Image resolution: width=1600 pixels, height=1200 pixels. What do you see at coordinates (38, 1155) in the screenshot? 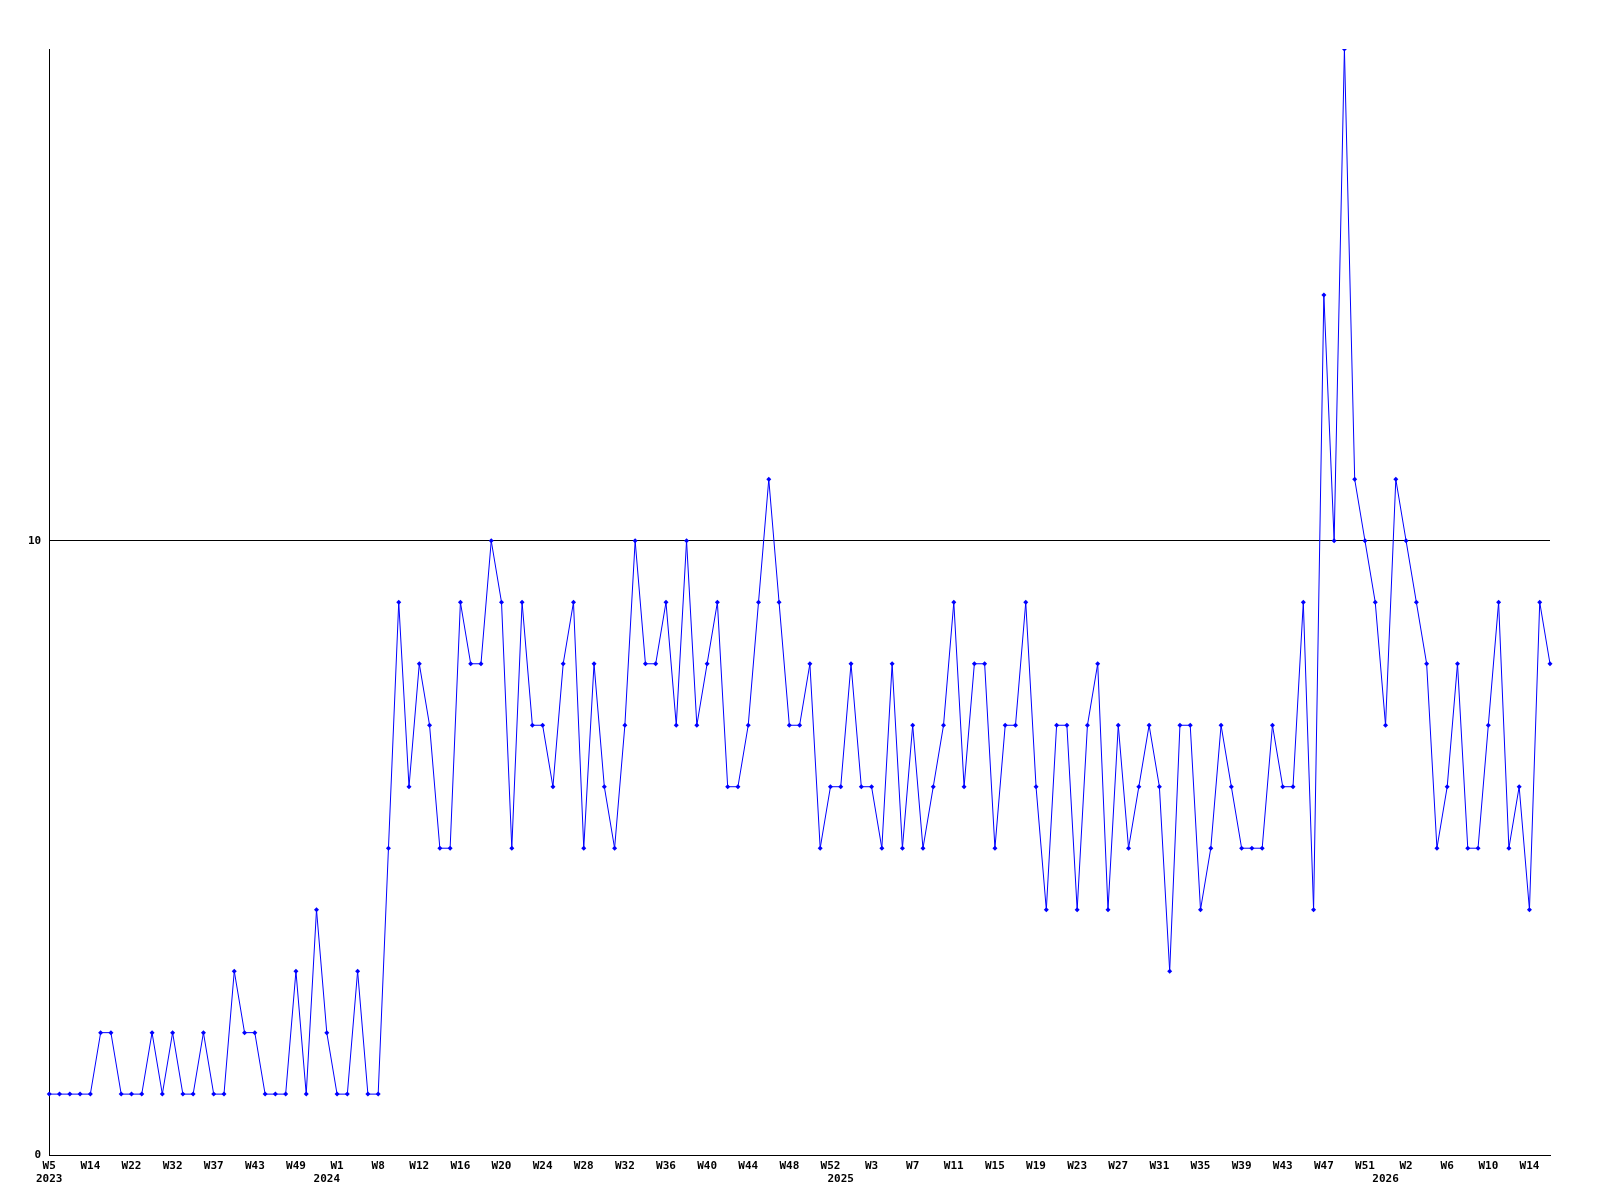
I see `y-tick-label: 0` at bounding box center [38, 1155].